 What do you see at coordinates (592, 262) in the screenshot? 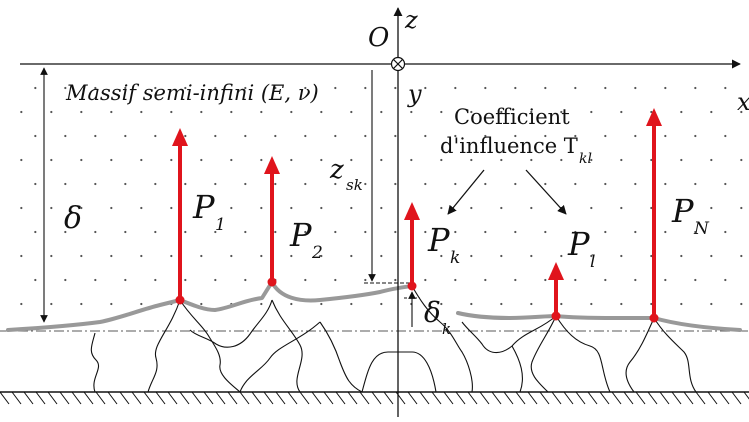
I see `force-subscript-pl: l` at bounding box center [592, 262].